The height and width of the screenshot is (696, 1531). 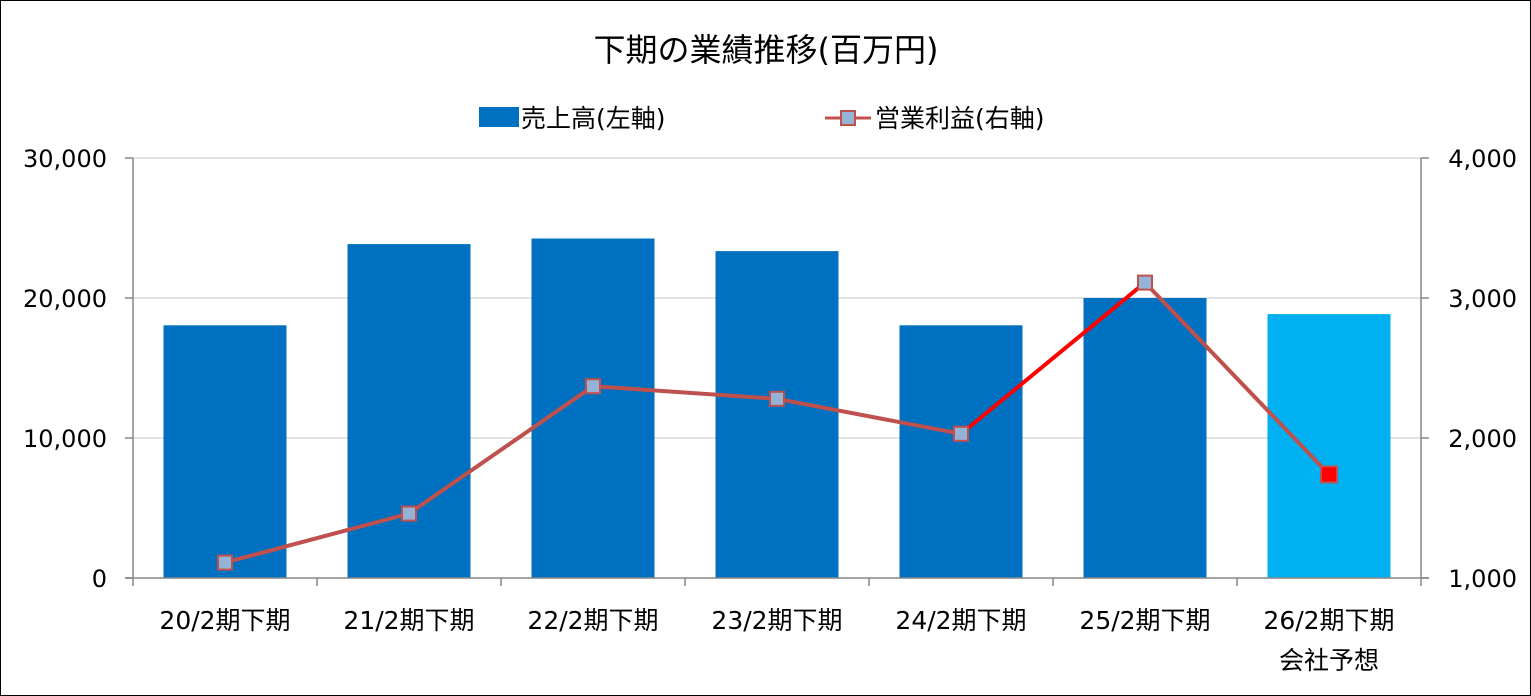 I want to click on category-label-6-line2: 会社予想, so click(x=1329, y=660).